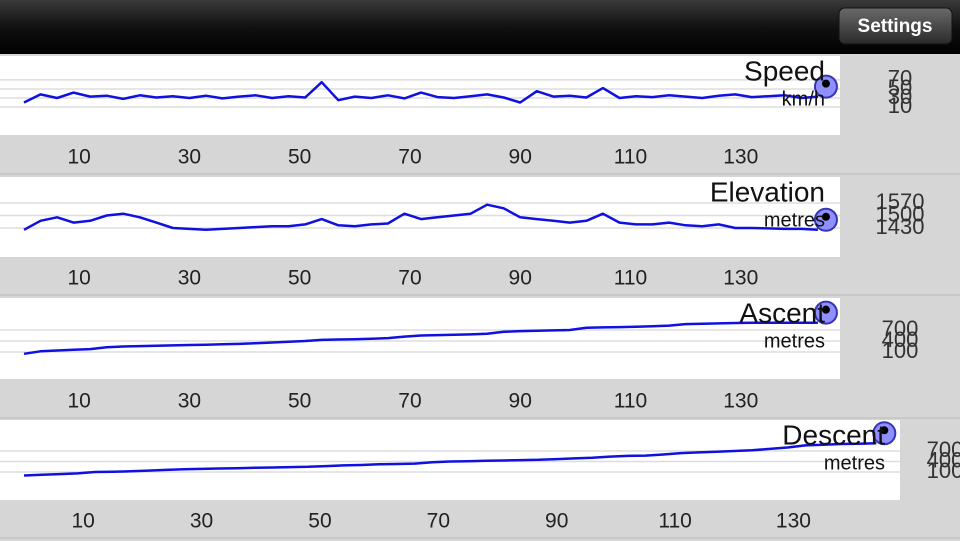 This screenshot has height=541, width=960. What do you see at coordinates (900, 105) in the screenshot?
I see `y-tick-label: 10` at bounding box center [900, 105].